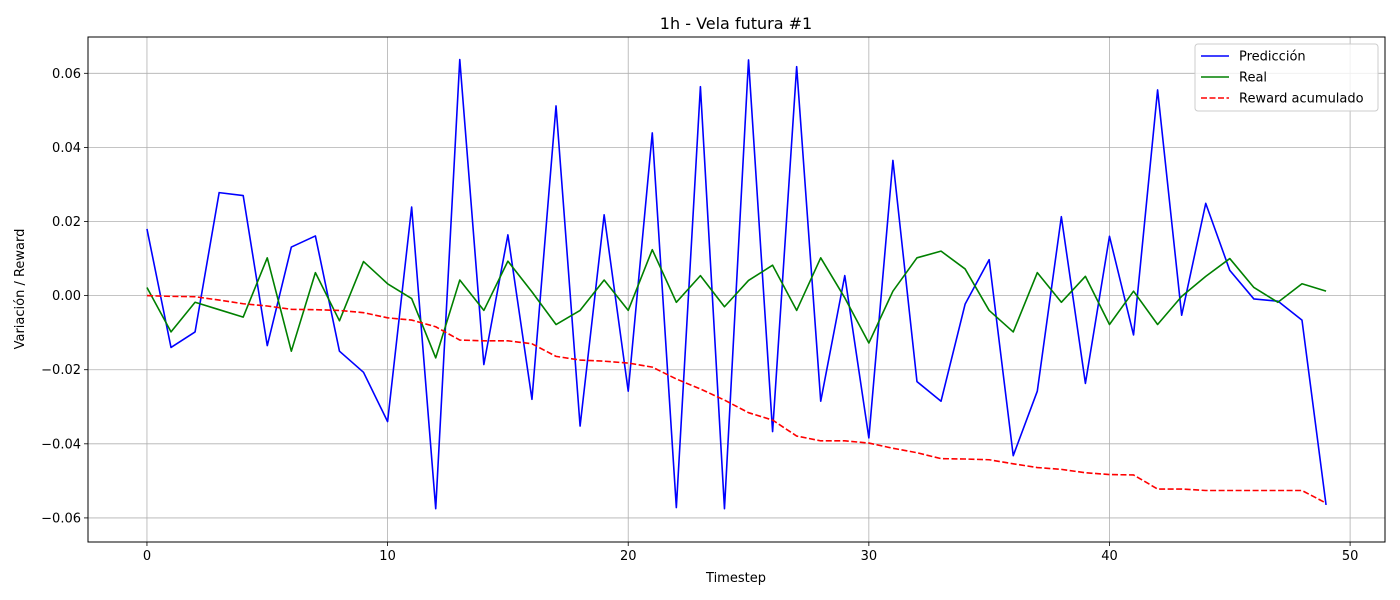 The height and width of the screenshot is (600, 1400). I want to click on legend-box, so click(1286, 77).